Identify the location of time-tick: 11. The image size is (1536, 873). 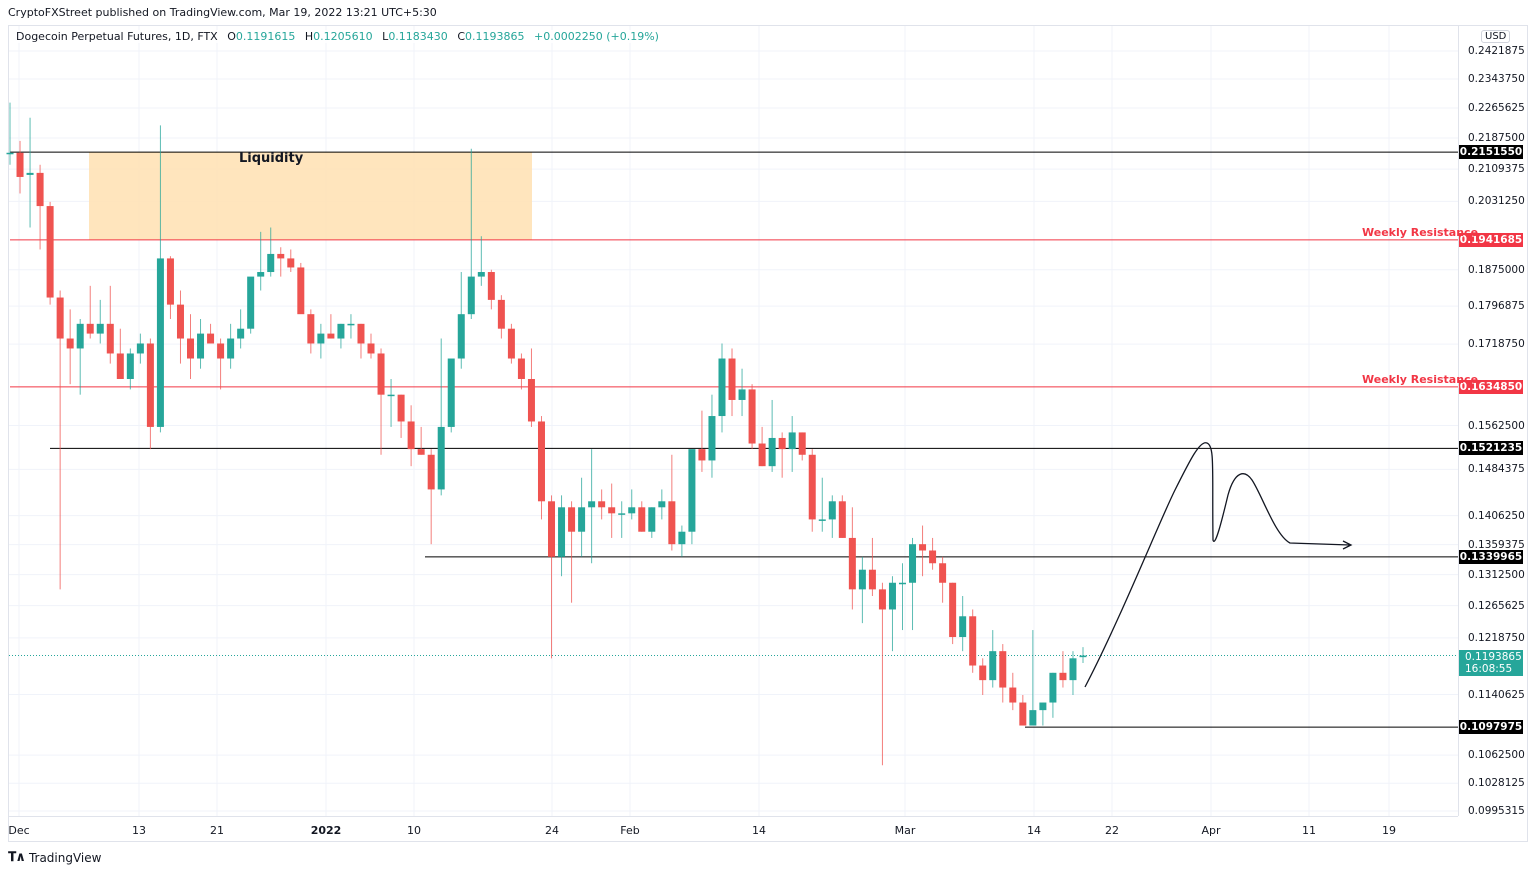
(1309, 830).